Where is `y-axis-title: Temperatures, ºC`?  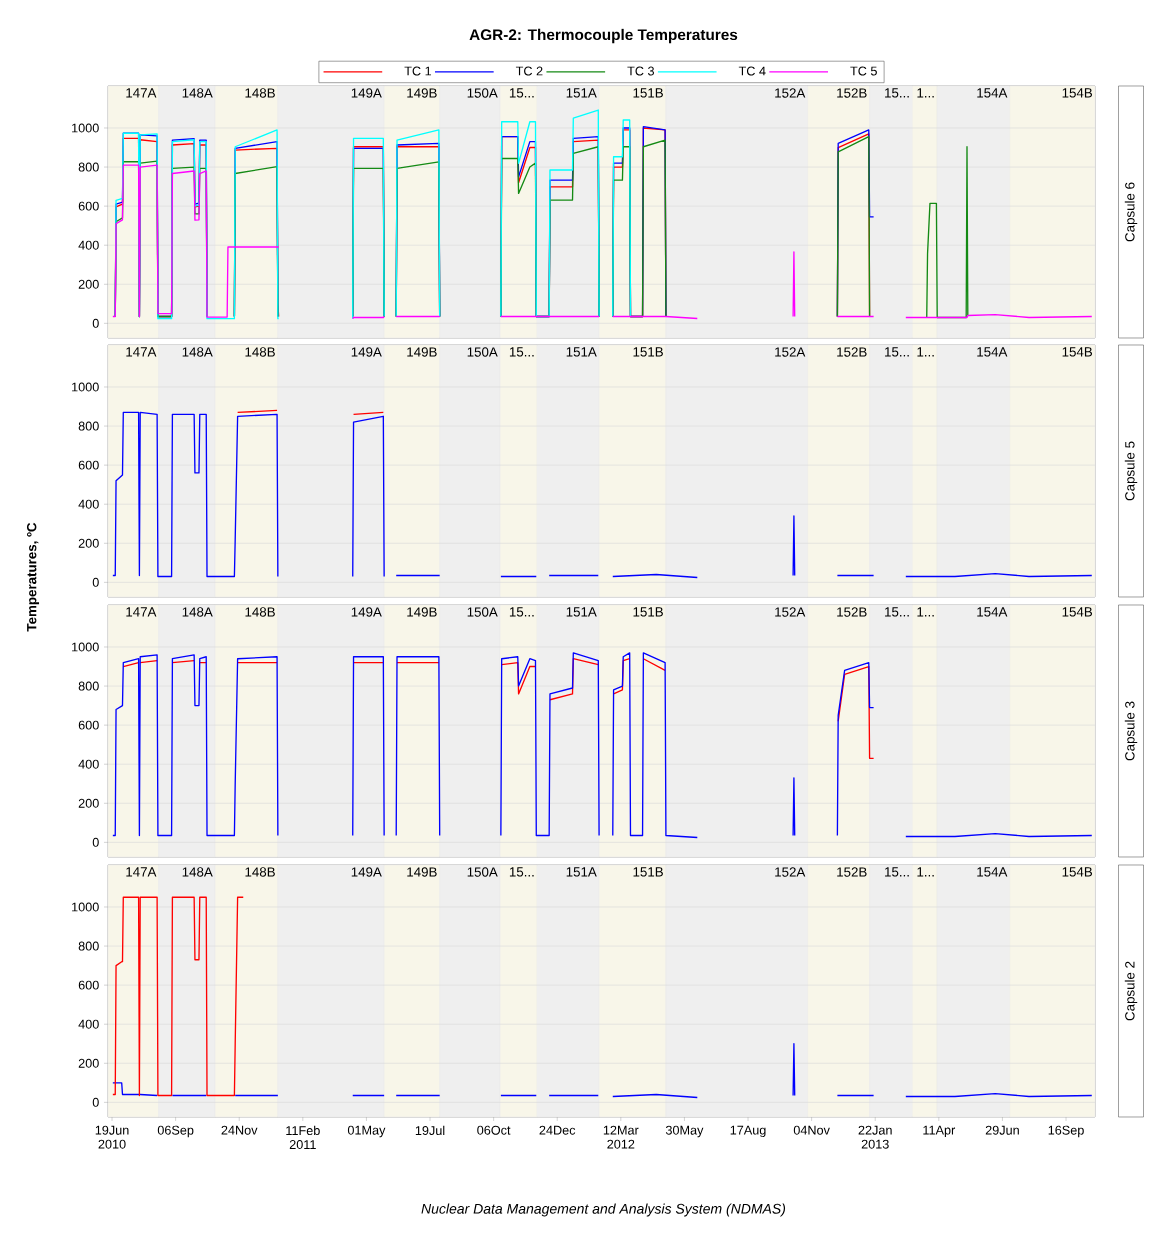
y-axis-title: Temperatures, ºC is located at coordinates (33, 577).